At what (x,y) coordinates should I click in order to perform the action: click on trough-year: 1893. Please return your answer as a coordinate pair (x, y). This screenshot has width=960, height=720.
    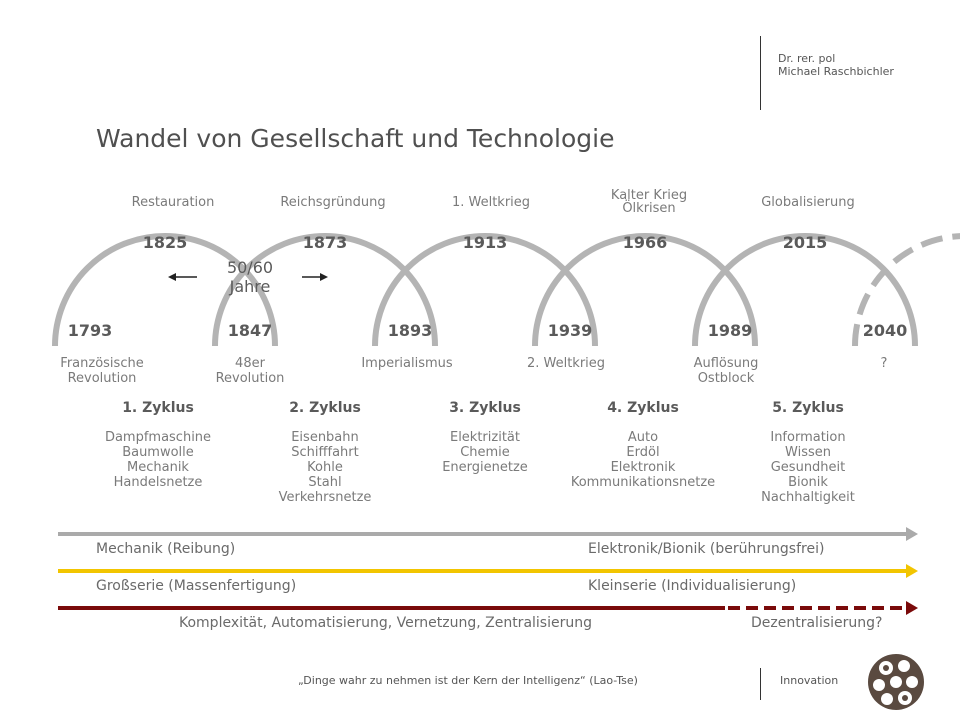
    Looking at the image, I should click on (410, 330).